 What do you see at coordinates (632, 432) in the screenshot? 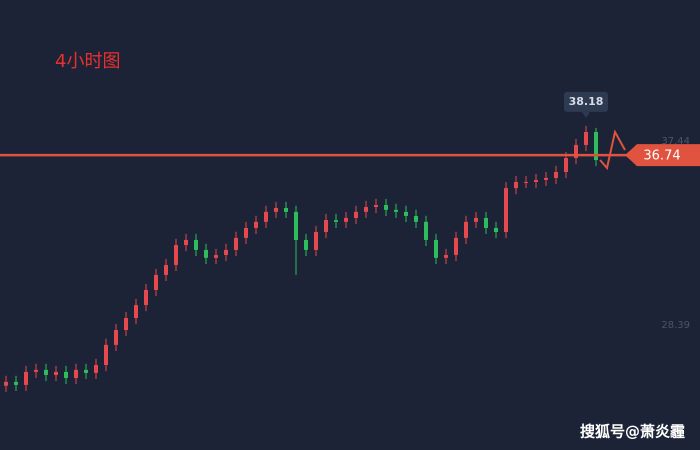
I see `watermark: 搜狐号@萧炎霾` at bounding box center [632, 432].